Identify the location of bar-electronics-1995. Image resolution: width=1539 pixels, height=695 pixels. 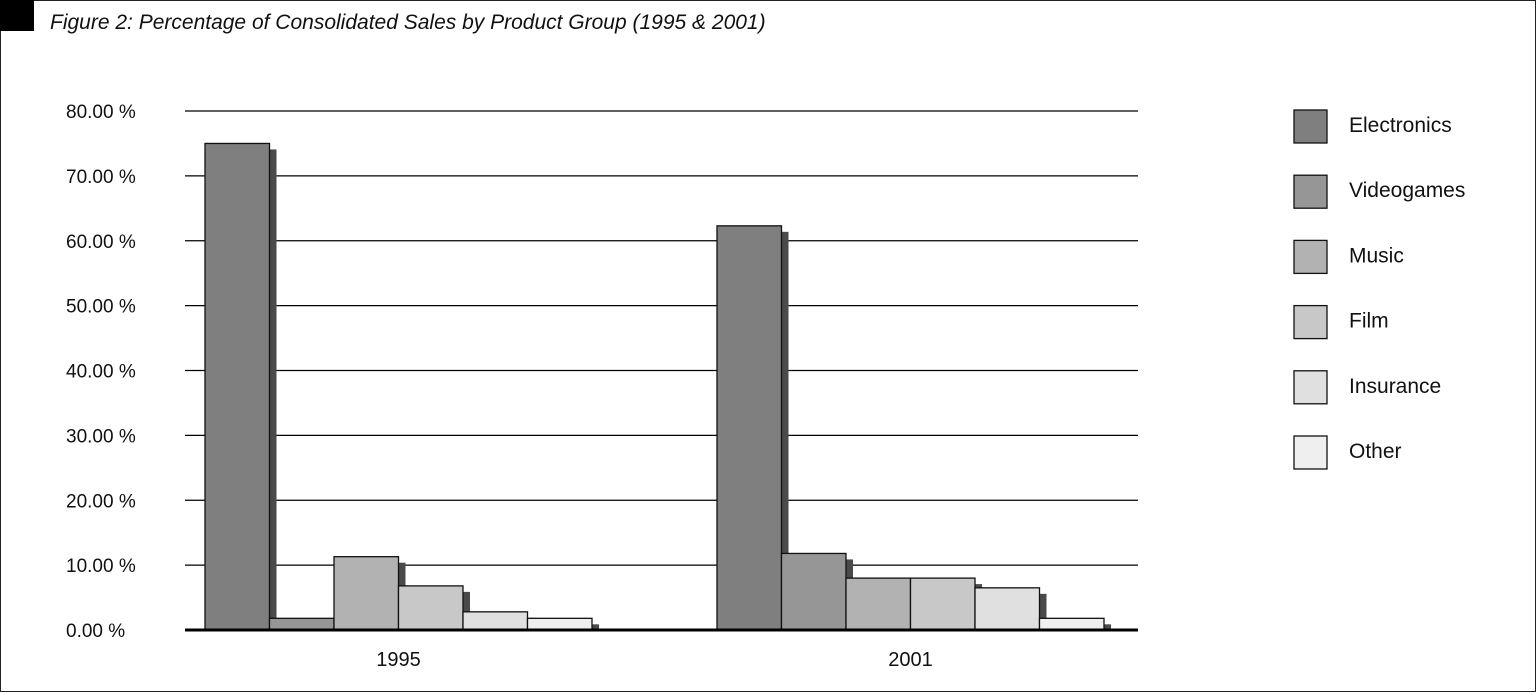
(237, 386).